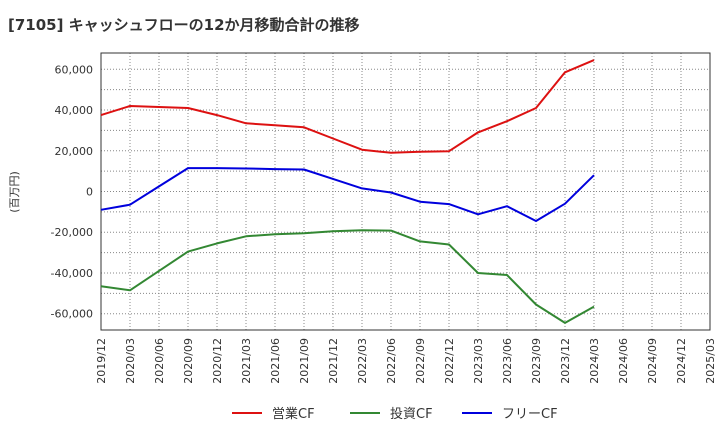 This screenshot has height=440, width=720. I want to click on x-tick-label: 2022/12, so click(449, 361).